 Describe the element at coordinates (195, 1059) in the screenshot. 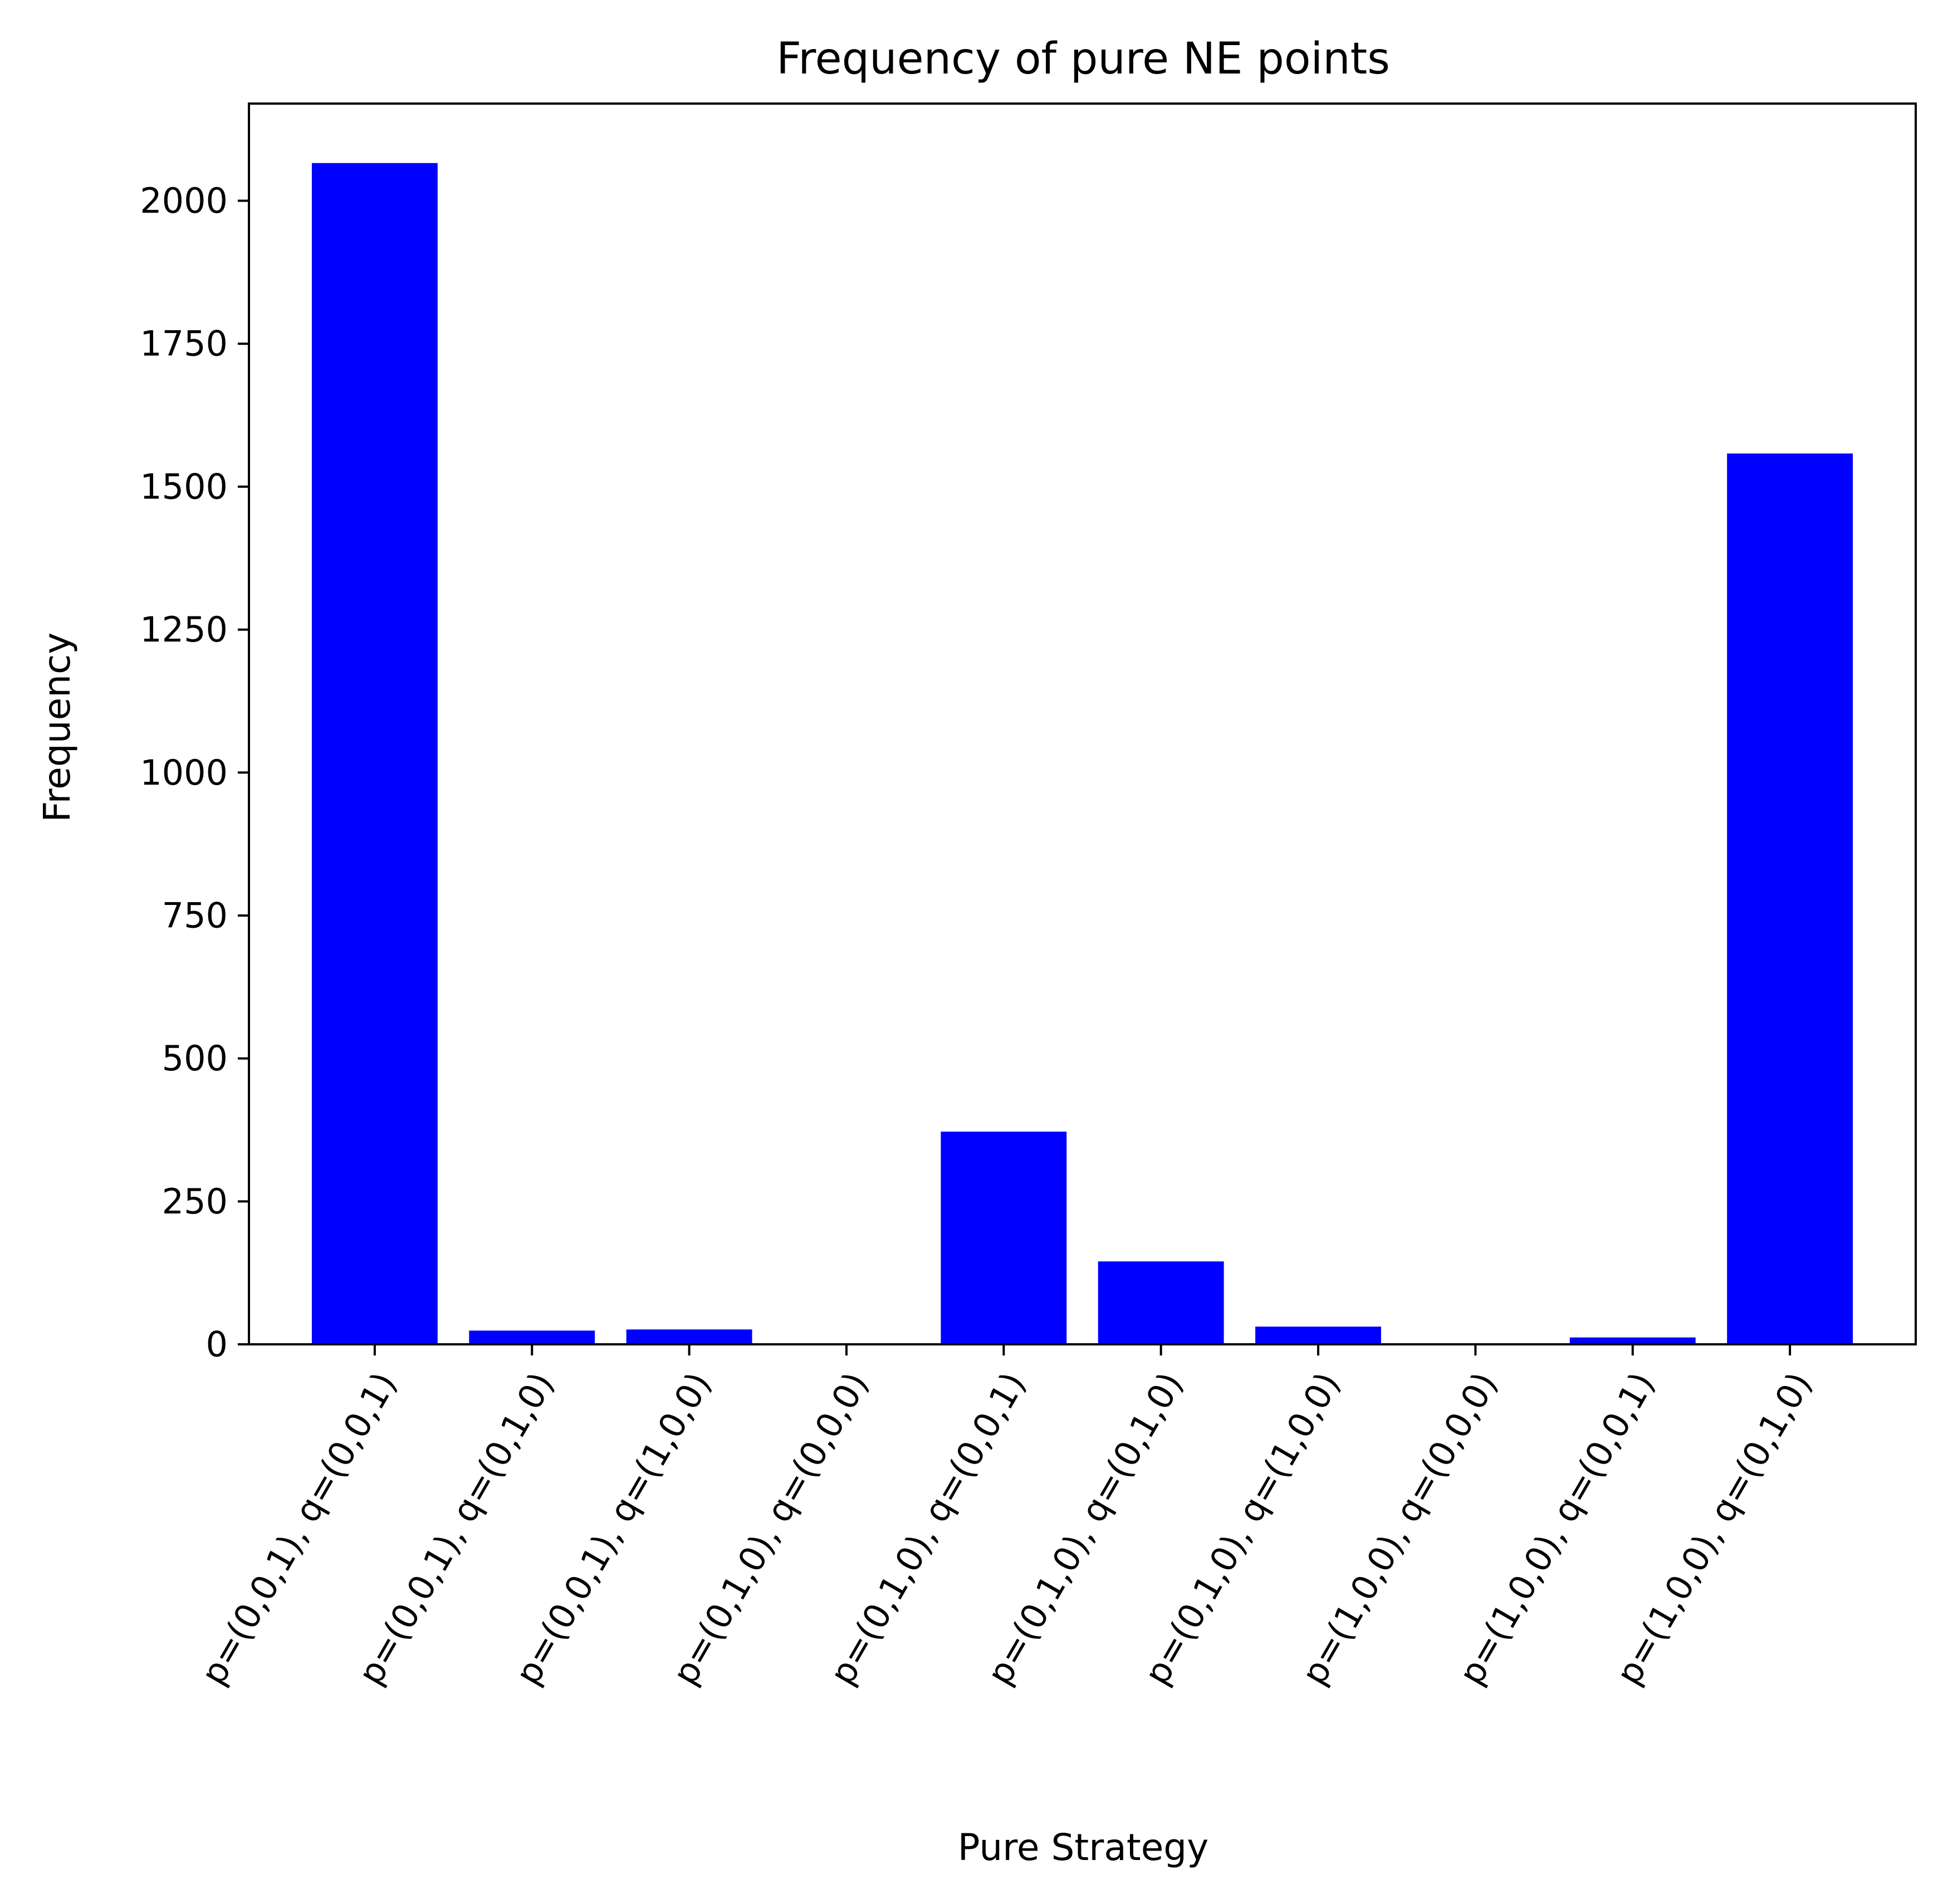

I see `y-tick-label: 500` at that location.